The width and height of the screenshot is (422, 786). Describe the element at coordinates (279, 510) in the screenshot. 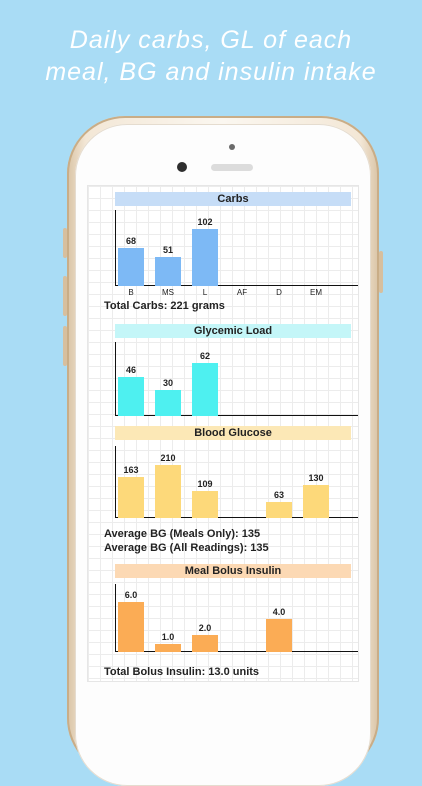

I see `bg-bar-d` at that location.